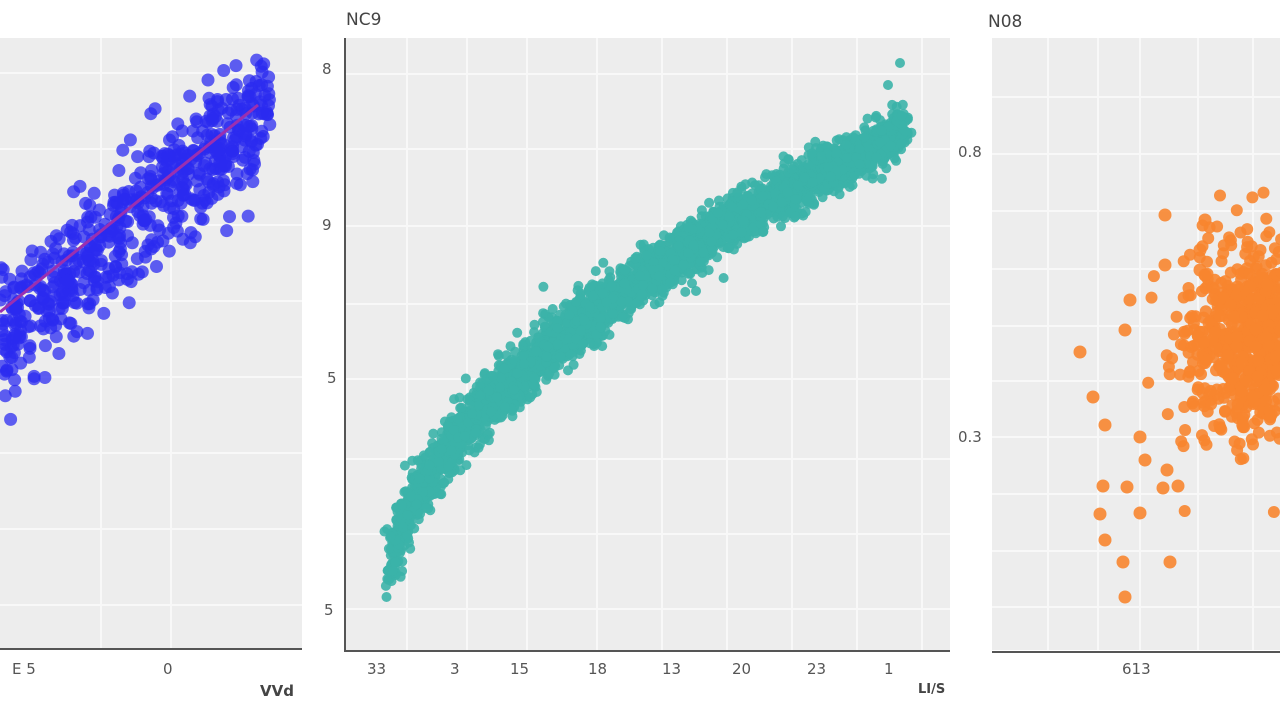 The image size is (1280, 720). What do you see at coordinates (672, 669) in the screenshot?
I see `center-x-tick-4: 13` at bounding box center [672, 669].